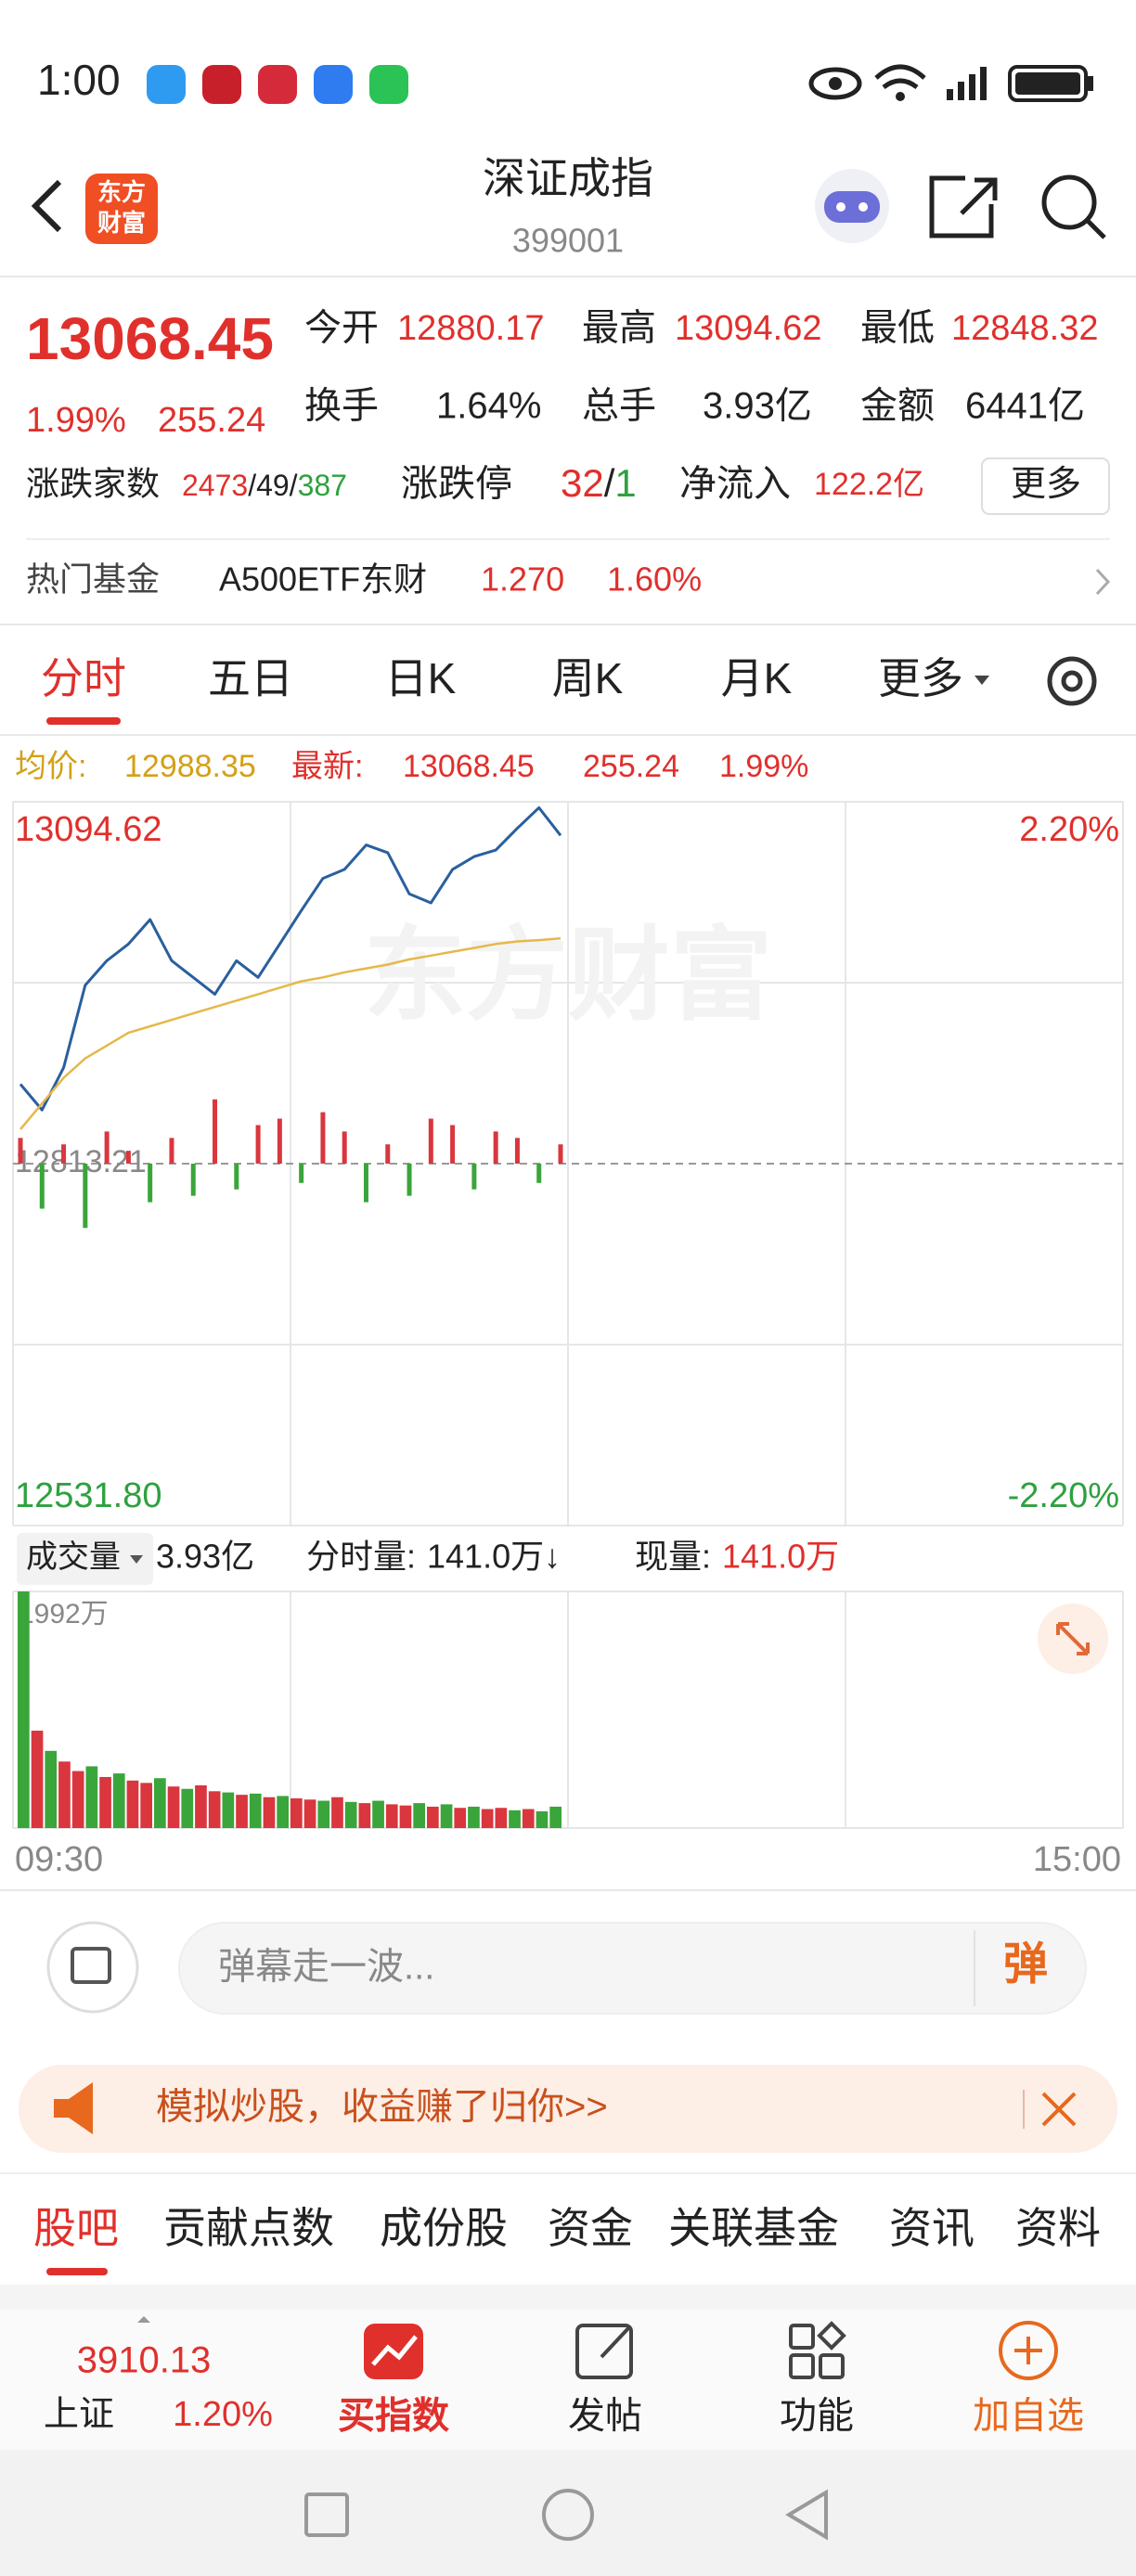 The height and width of the screenshot is (2576, 1136). Describe the element at coordinates (250, 678) in the screenshot. I see `period-tab: 五日` at that location.